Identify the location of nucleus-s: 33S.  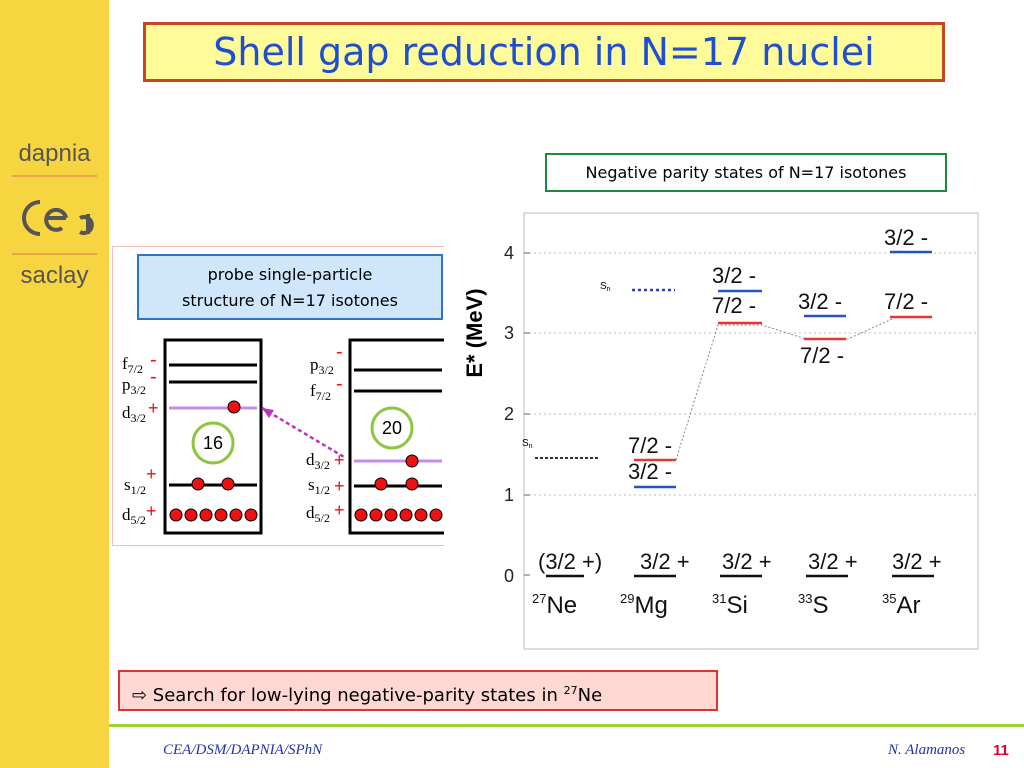
(813, 605).